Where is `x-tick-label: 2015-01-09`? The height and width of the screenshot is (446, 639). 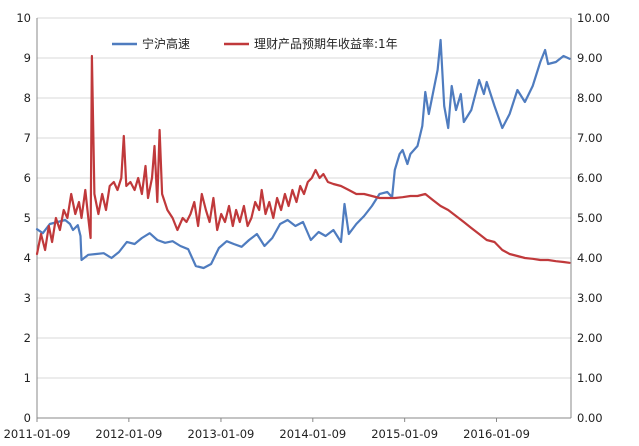
x-tick-label: 2015-01-09 is located at coordinates (404, 434).